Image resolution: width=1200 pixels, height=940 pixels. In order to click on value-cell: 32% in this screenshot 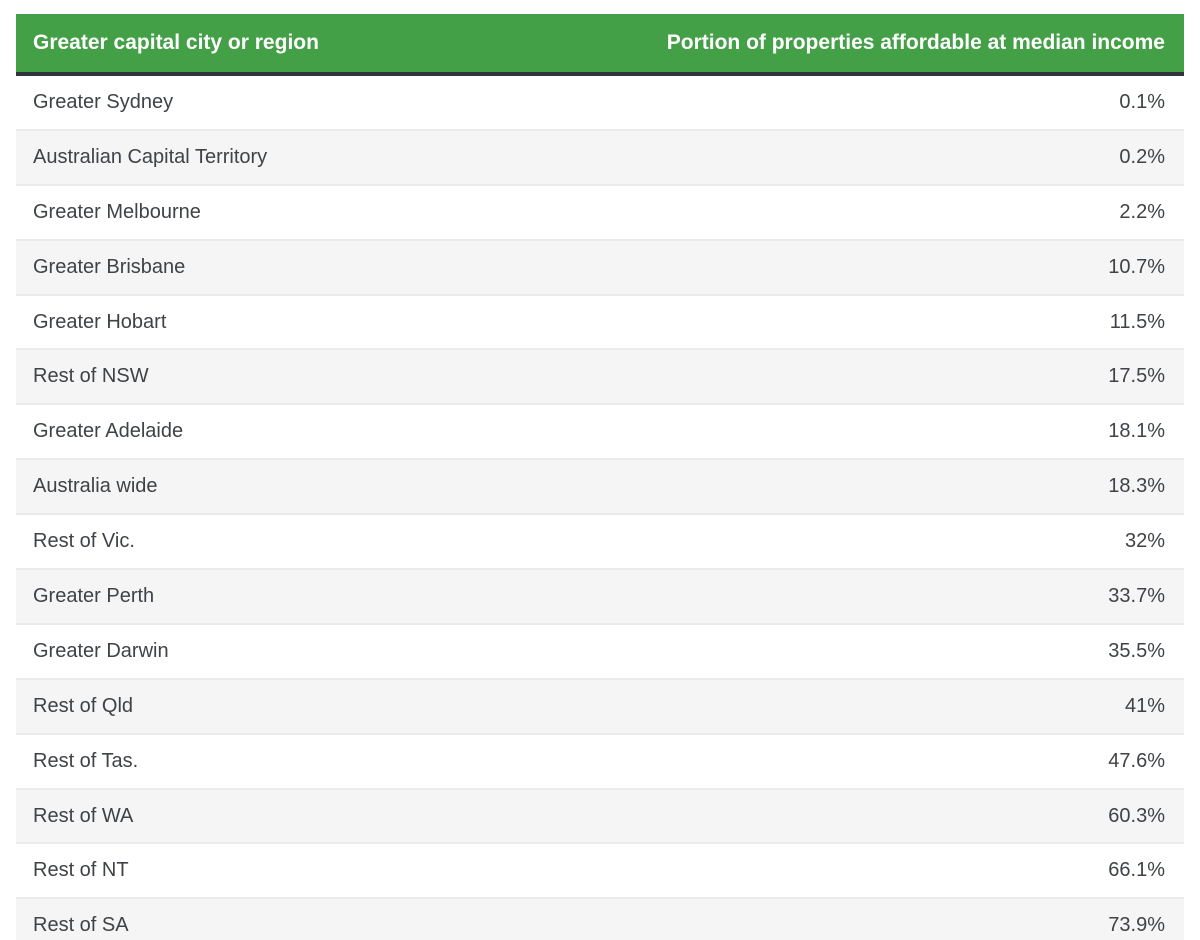, I will do `click(868, 541)`.